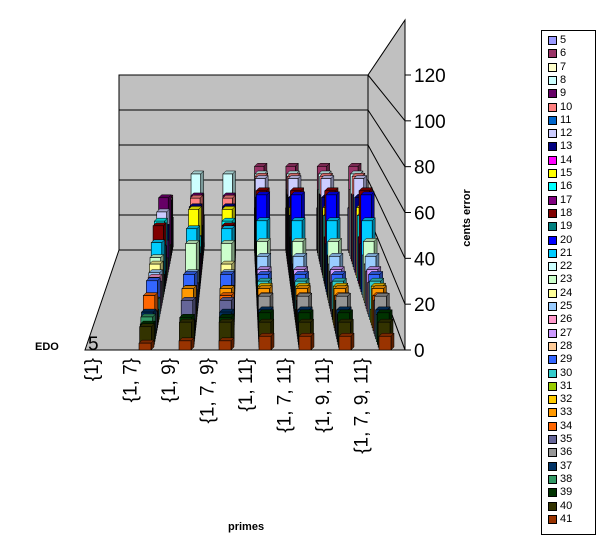 Image resolution: width=611 pixels, height=540 pixels. What do you see at coordinates (566, 266) in the screenshot?
I see `legend-label: 22` at bounding box center [566, 266].